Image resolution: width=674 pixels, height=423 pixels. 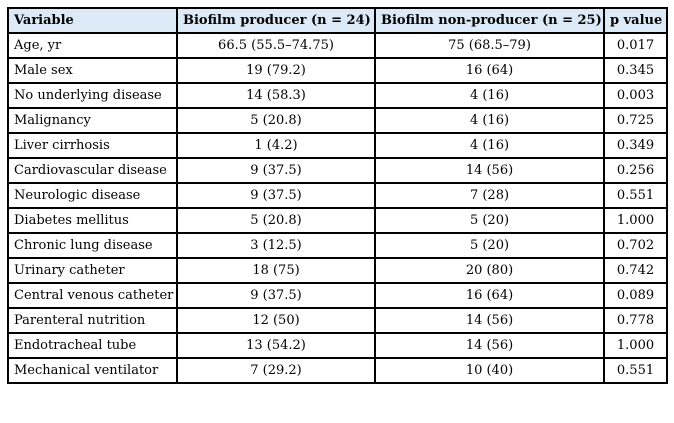 I want to click on cell-variable: Cardiovascular disease, so click(x=92, y=170).